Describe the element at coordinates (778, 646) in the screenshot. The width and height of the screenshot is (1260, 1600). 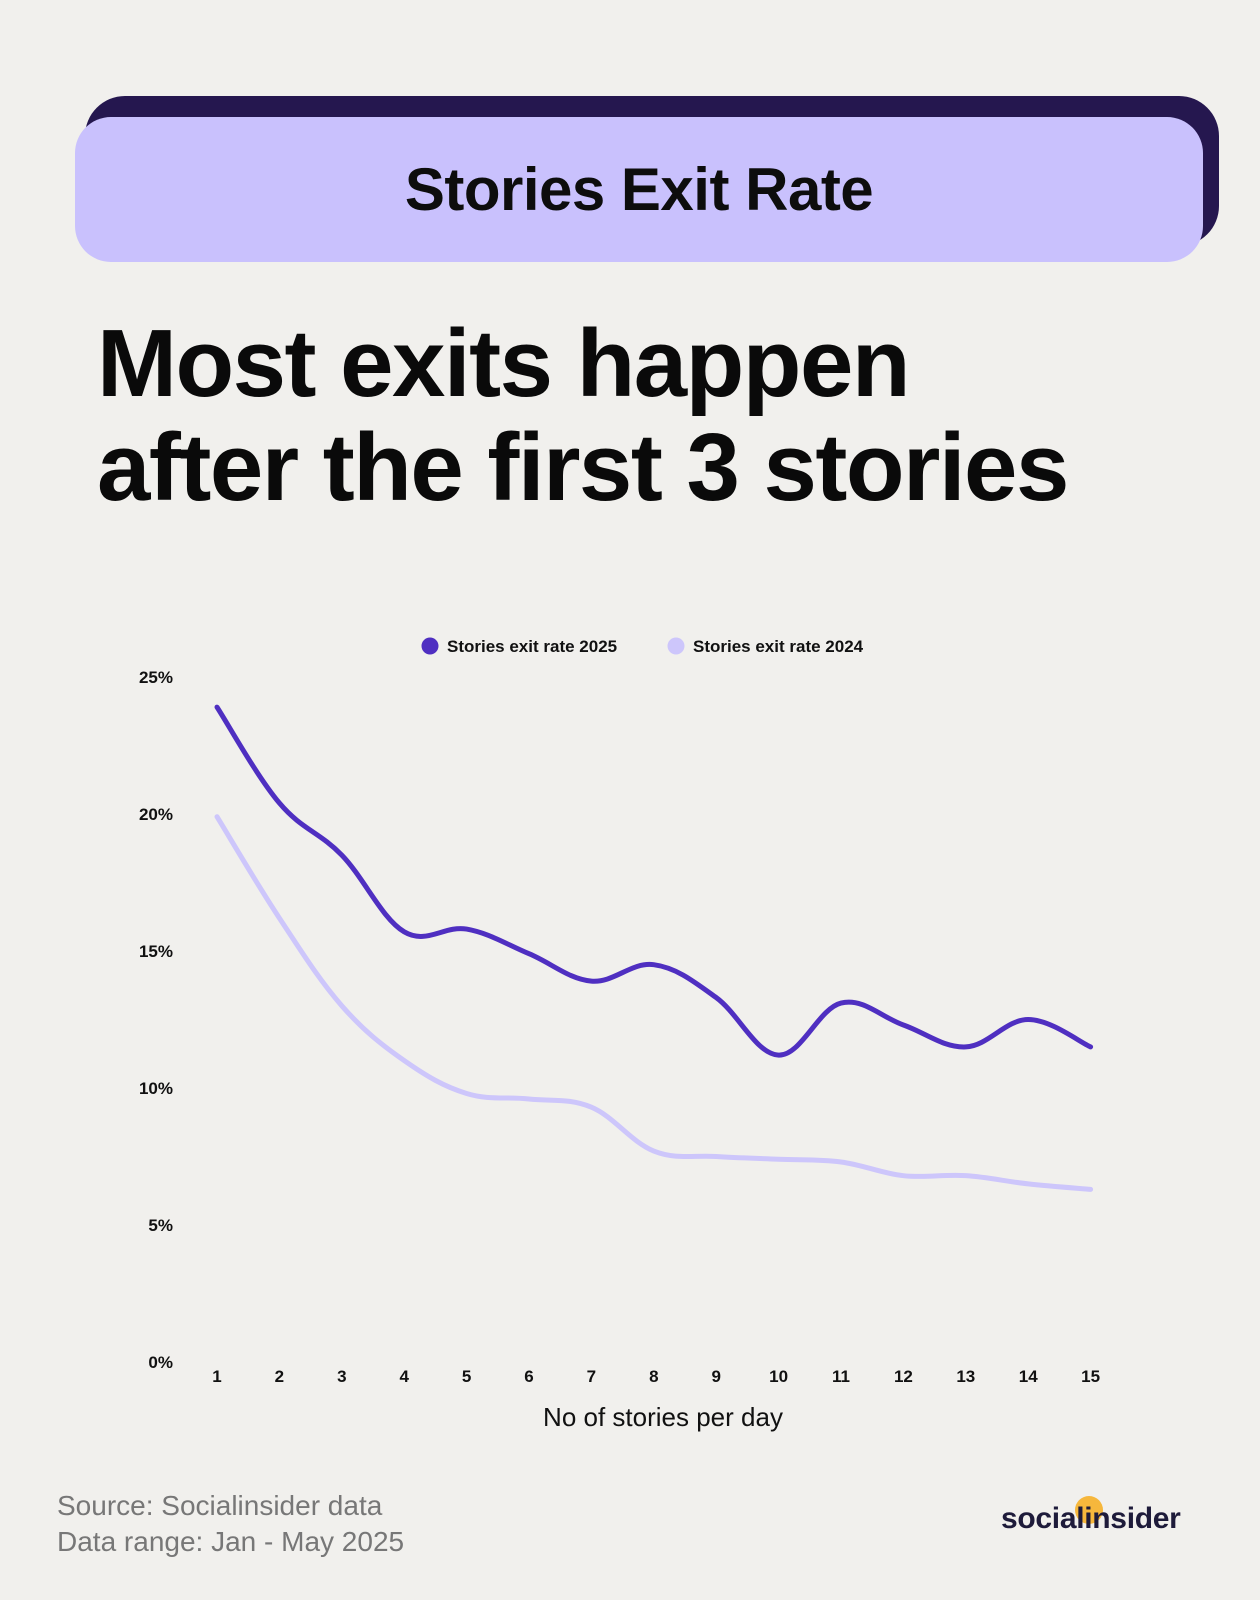
I see `legend-label: Stories exit rate 2024` at that location.